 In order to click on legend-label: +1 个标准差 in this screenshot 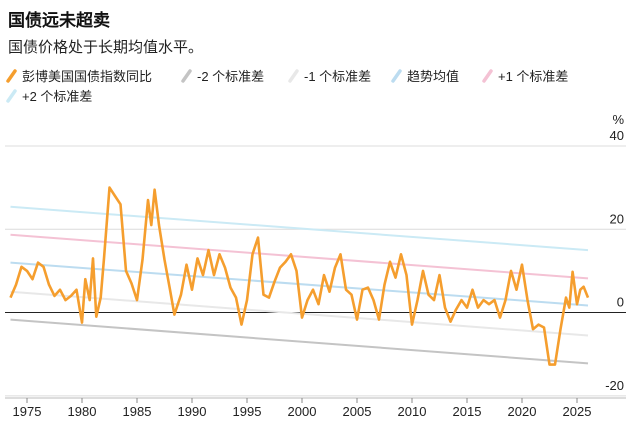, I will do `click(533, 76)`.